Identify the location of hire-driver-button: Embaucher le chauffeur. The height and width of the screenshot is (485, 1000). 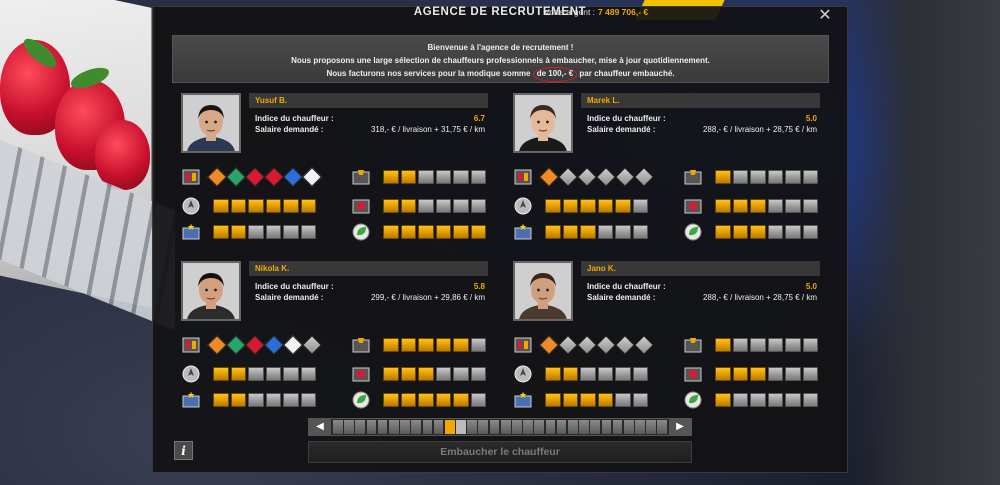
(500, 452).